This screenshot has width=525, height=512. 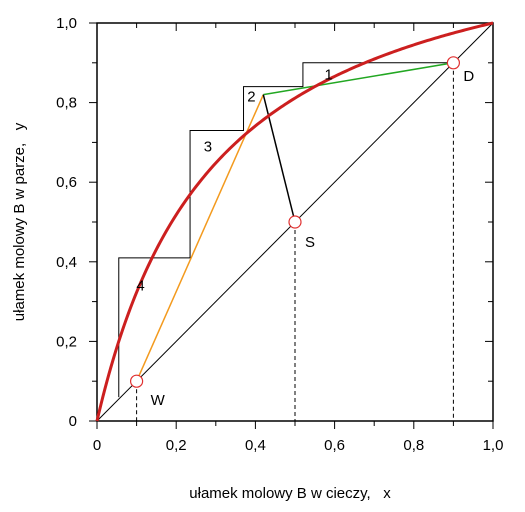 What do you see at coordinates (73, 421) in the screenshot?
I see `y-tick-label: 0` at bounding box center [73, 421].